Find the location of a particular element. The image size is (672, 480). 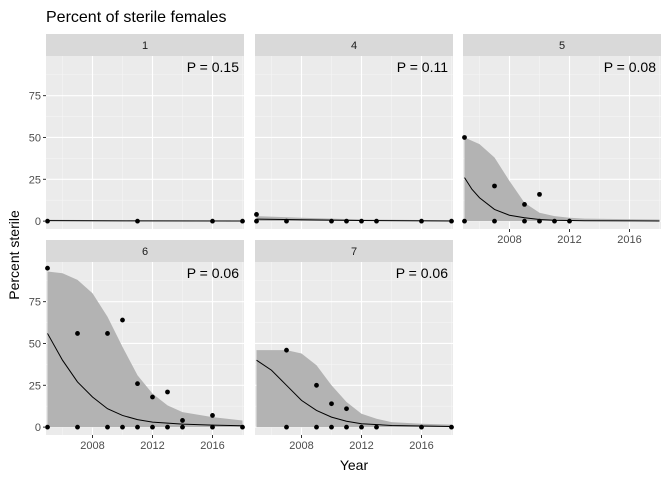

facet-strip-label: 6 is located at coordinates (145, 252).